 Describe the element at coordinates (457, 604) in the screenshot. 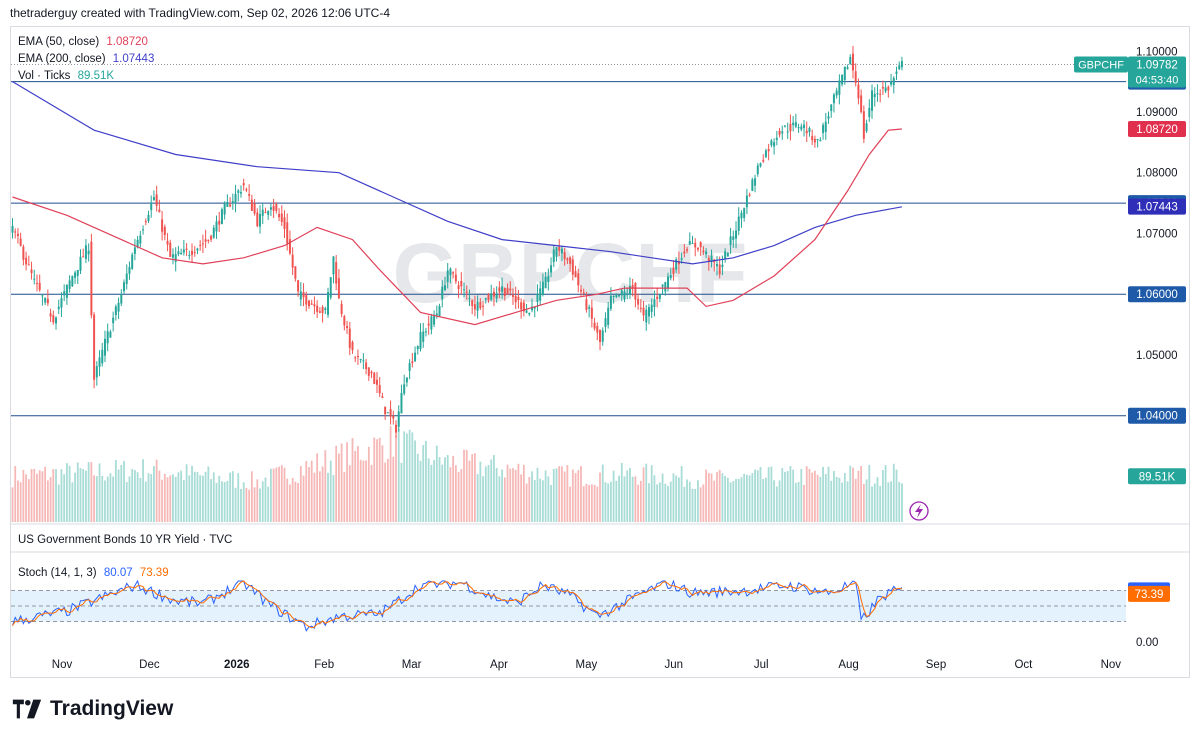

I see `stoch-d-line` at that location.